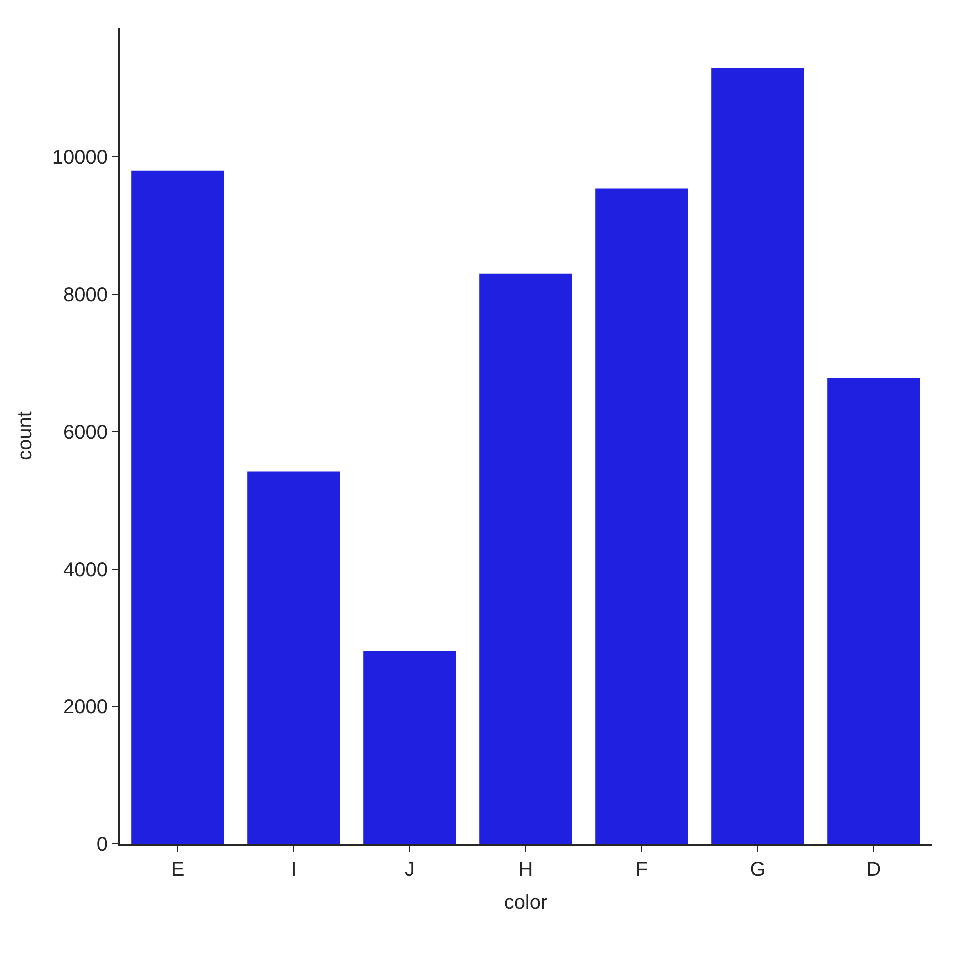  Describe the element at coordinates (102, 845) in the screenshot. I see `y-tick-label: 0` at that location.